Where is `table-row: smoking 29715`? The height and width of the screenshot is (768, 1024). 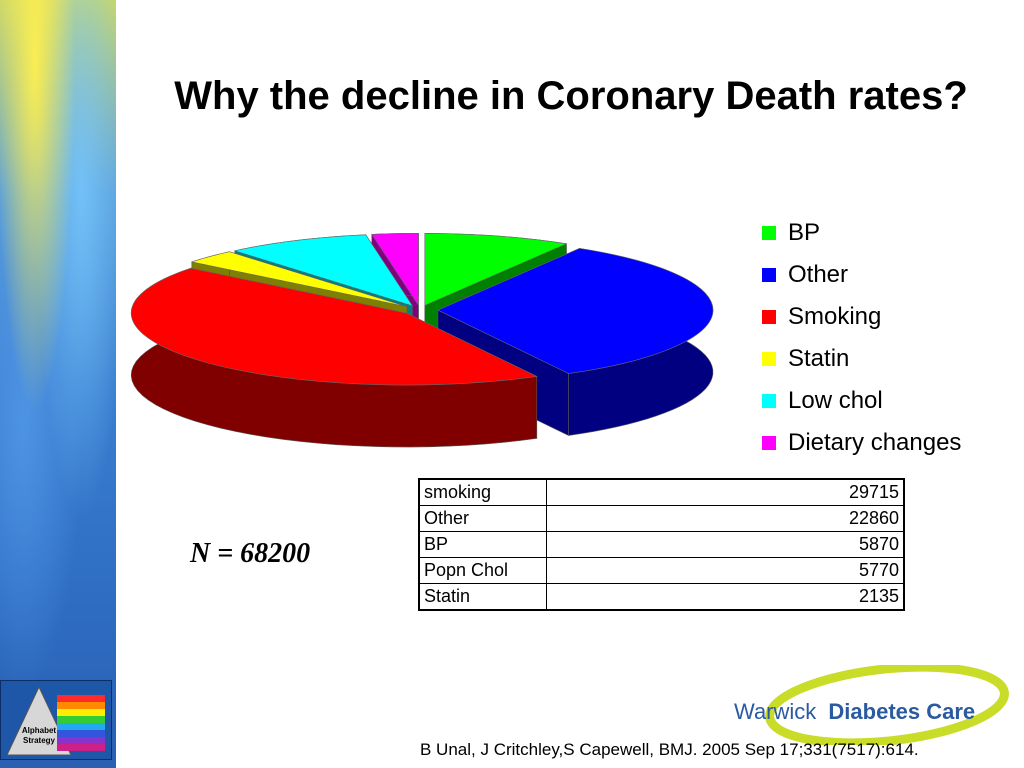
table-row: smoking 29715 is located at coordinates (661, 492).